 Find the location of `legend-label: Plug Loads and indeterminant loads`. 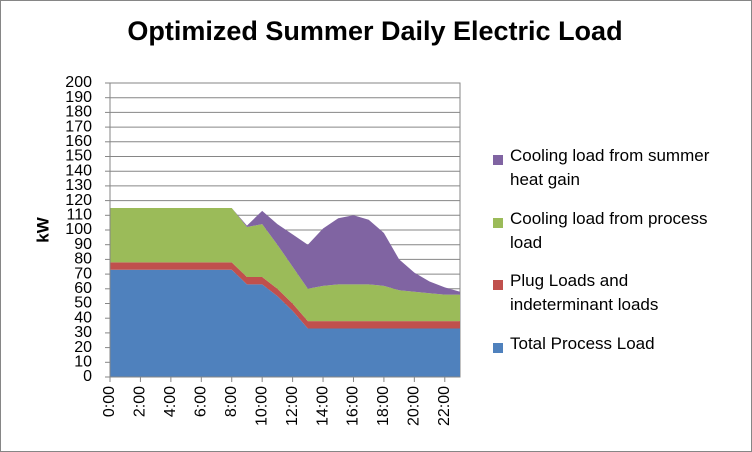

legend-label: Plug Loads and indeterminant loads is located at coordinates (584, 292).